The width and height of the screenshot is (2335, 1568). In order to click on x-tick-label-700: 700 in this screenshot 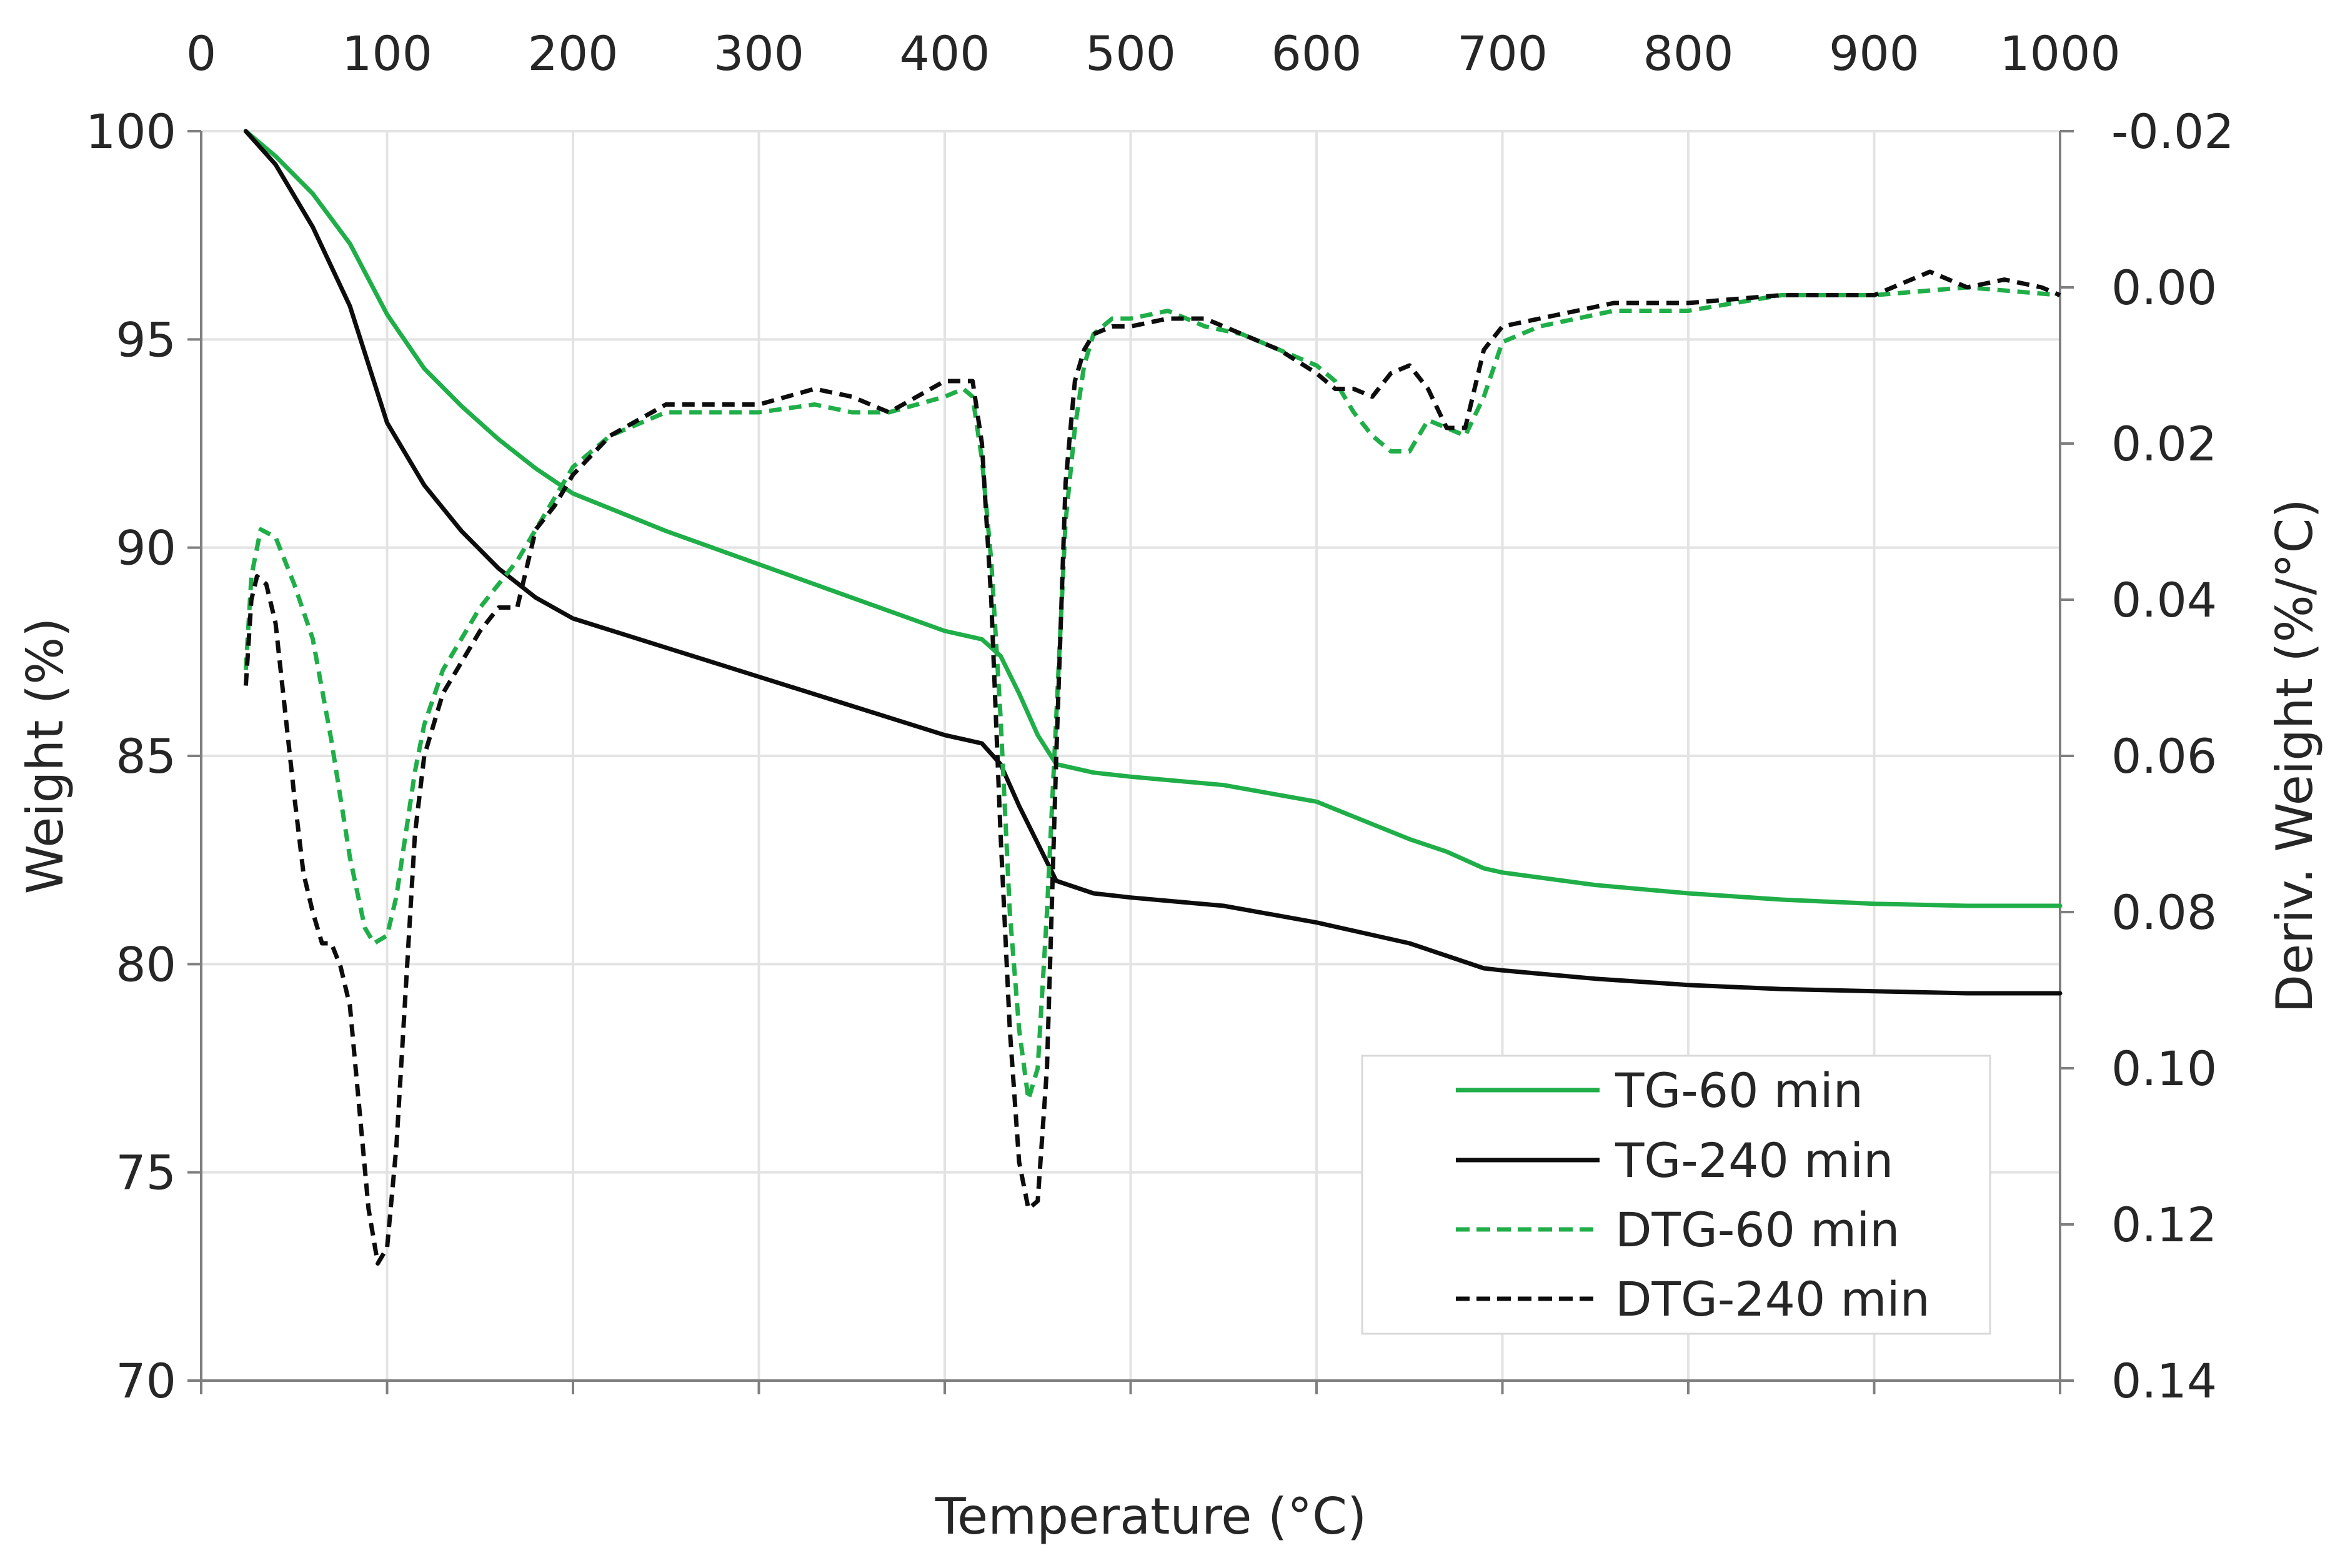, I will do `click(1502, 53)`.